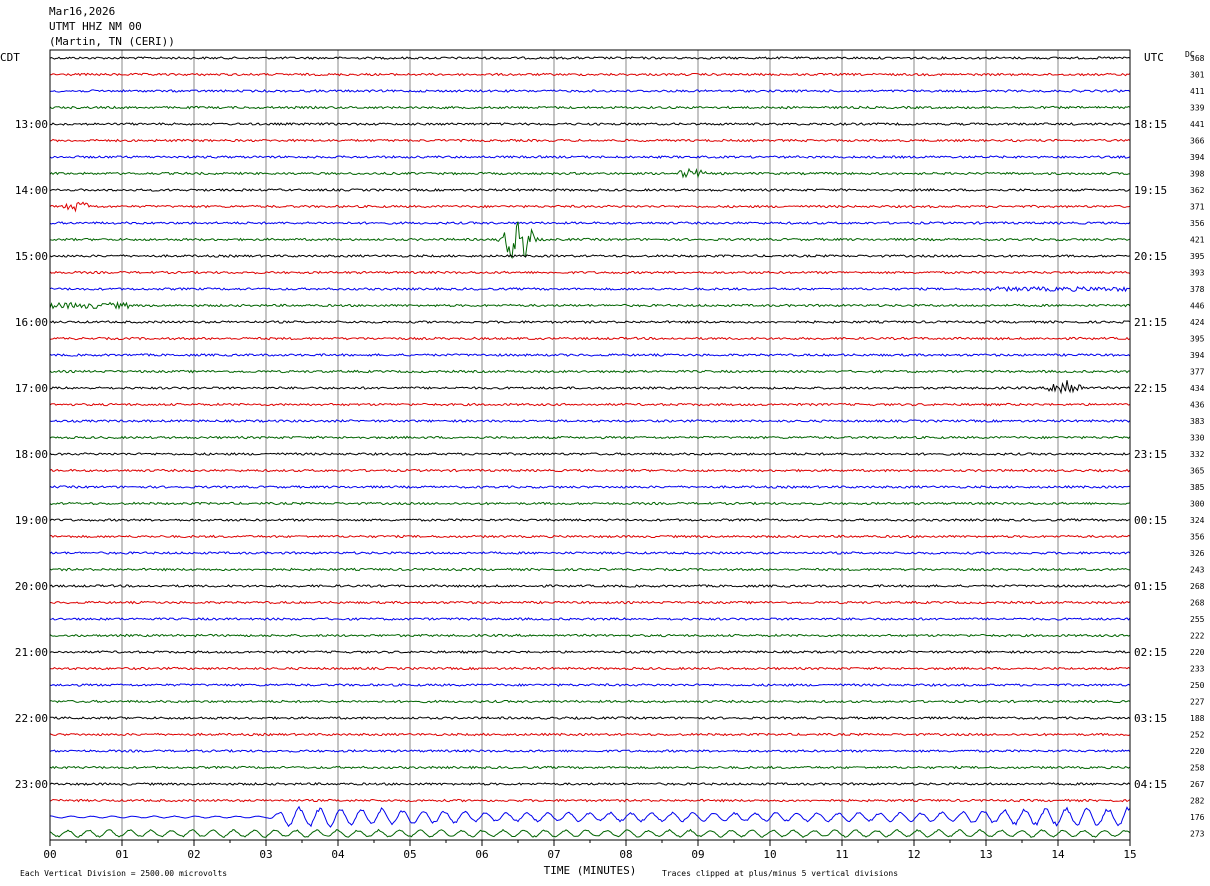  Describe the element at coordinates (1154, 57) in the screenshot. I see `right-zone-label: UTC` at that location.